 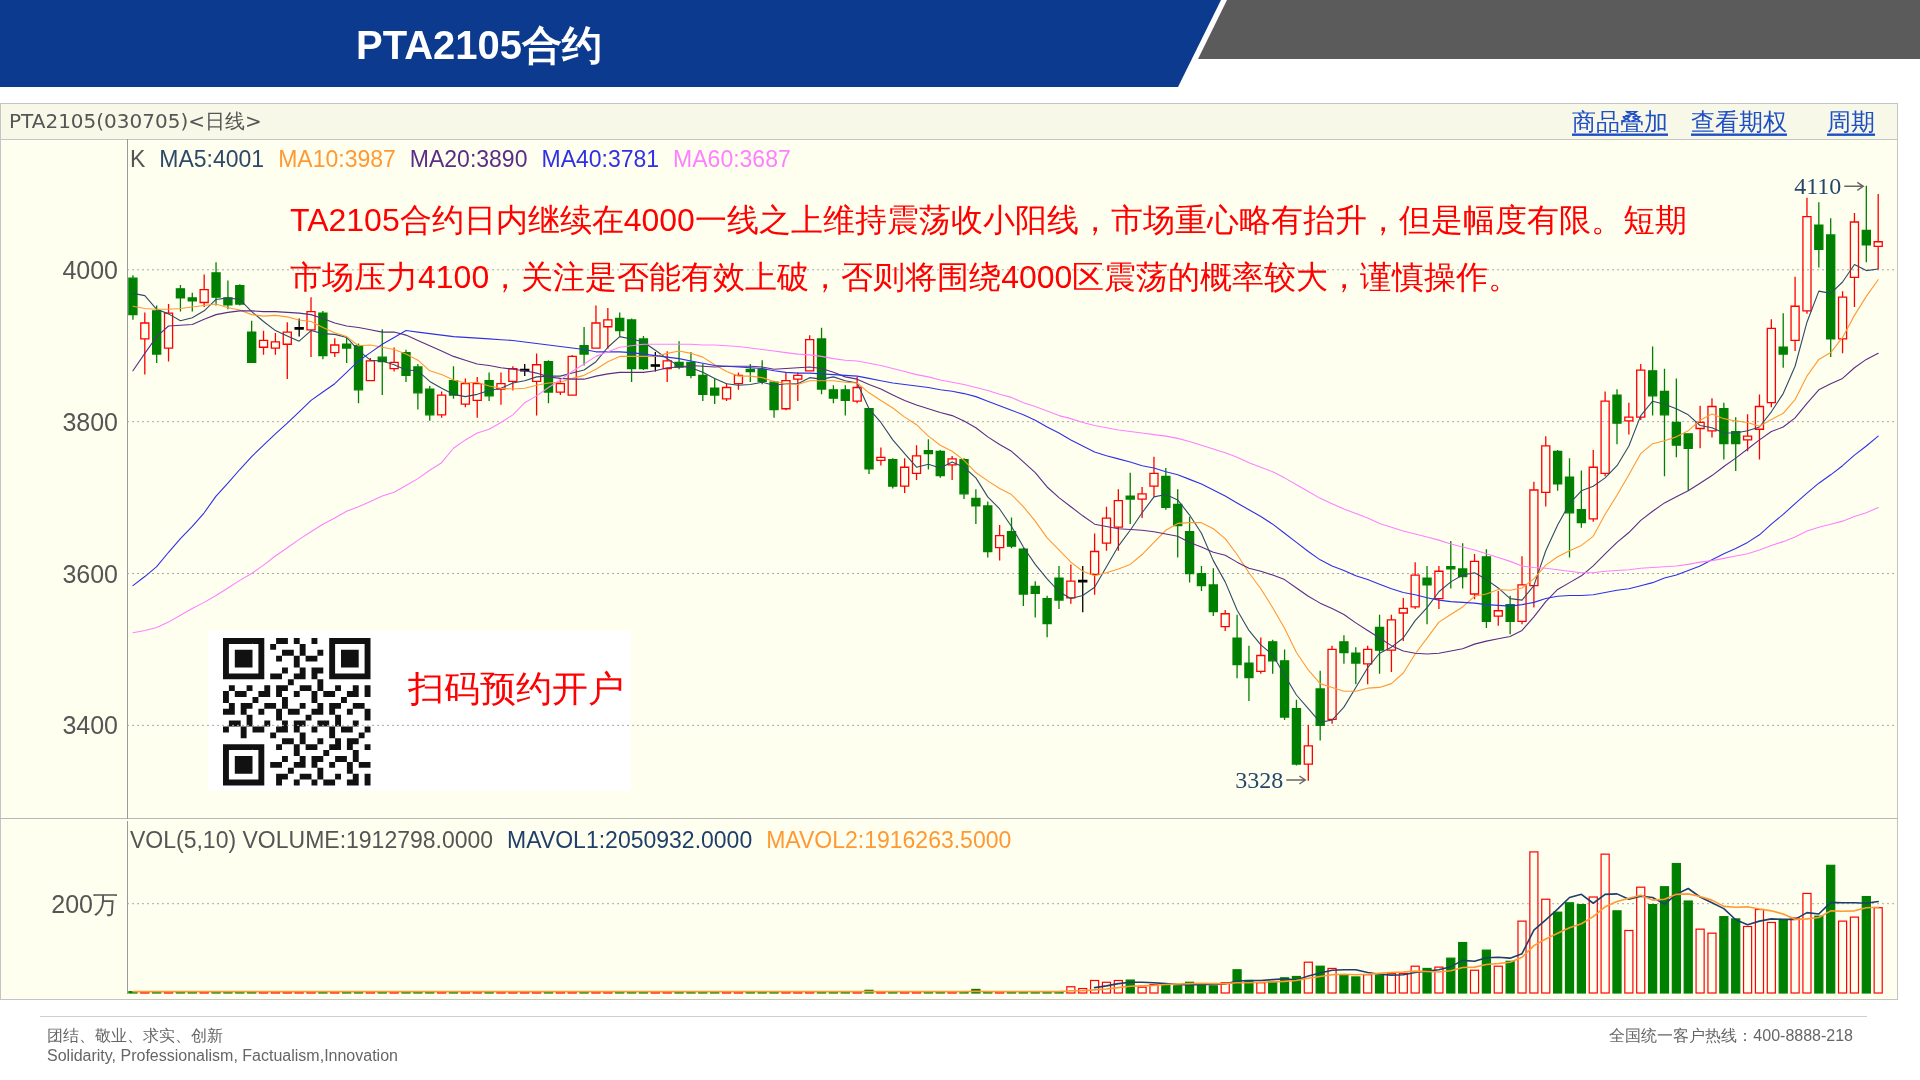 What do you see at coordinates (212, 159) in the screenshot?
I see `text: MA5:4001` at bounding box center [212, 159].